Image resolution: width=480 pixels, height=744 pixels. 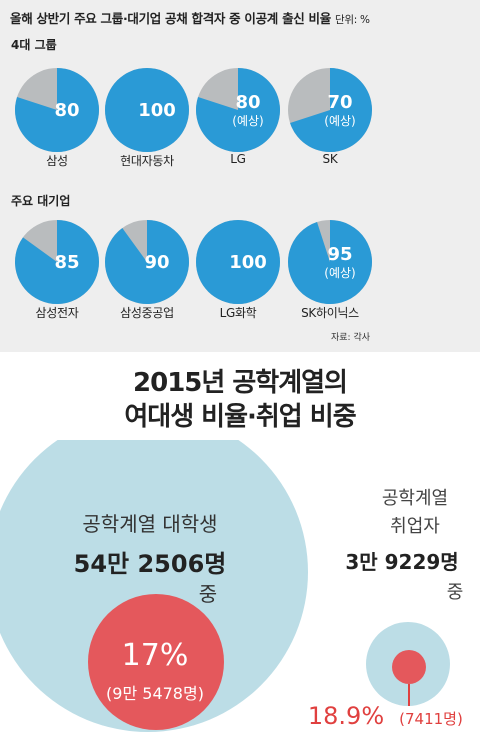 I want to click on pie-value-label: 95, so click(x=339, y=254).